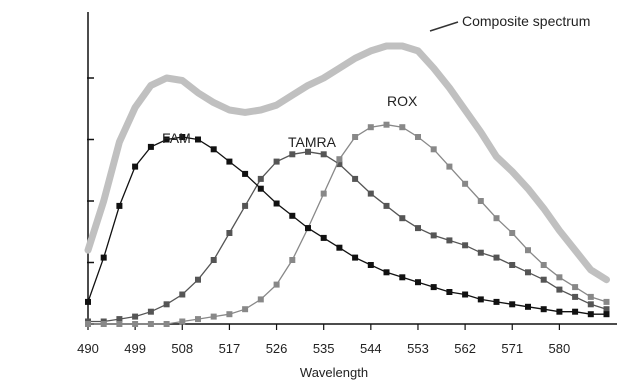 This screenshot has width=624, height=381. Describe the element at coordinates (312, 142) in the screenshot. I see `series-label-tamra: TAMRA` at that location.